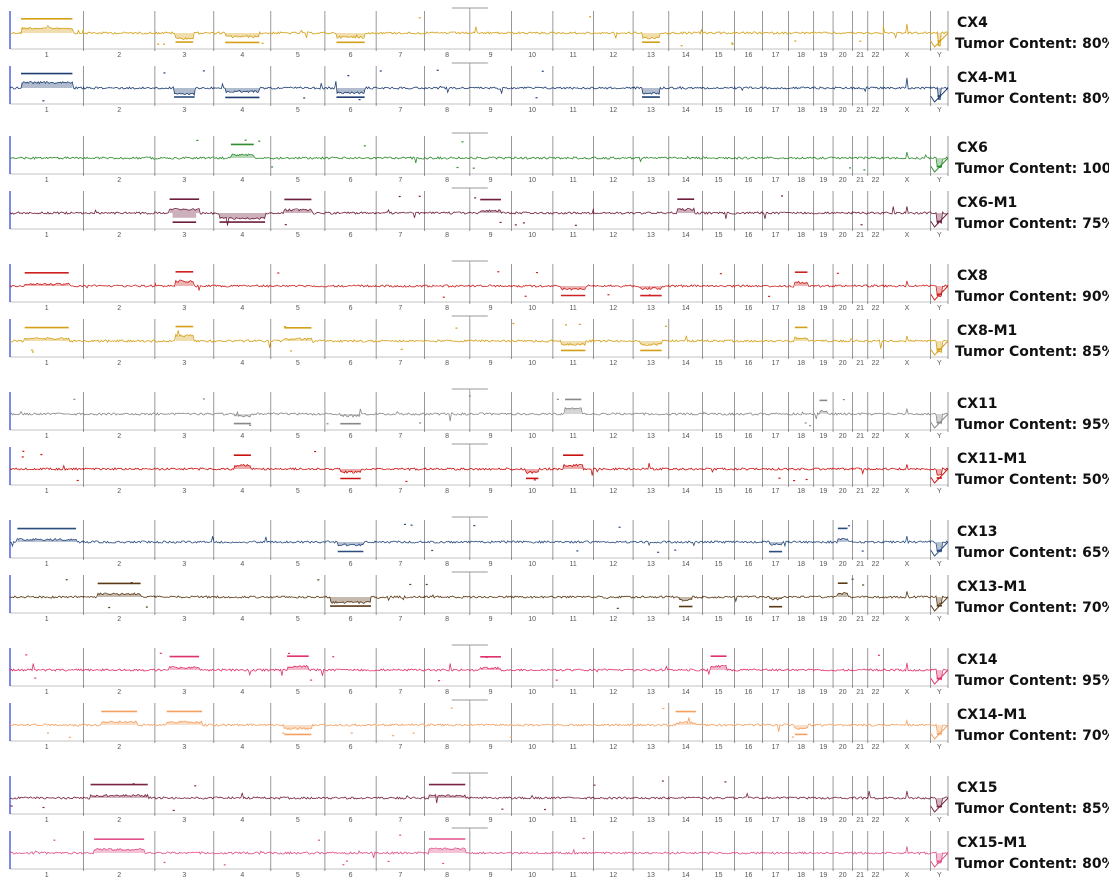  What do you see at coordinates (1032, 480) in the screenshot?
I see `tumor-content-label: Tumor Content: 50%` at bounding box center [1032, 480].